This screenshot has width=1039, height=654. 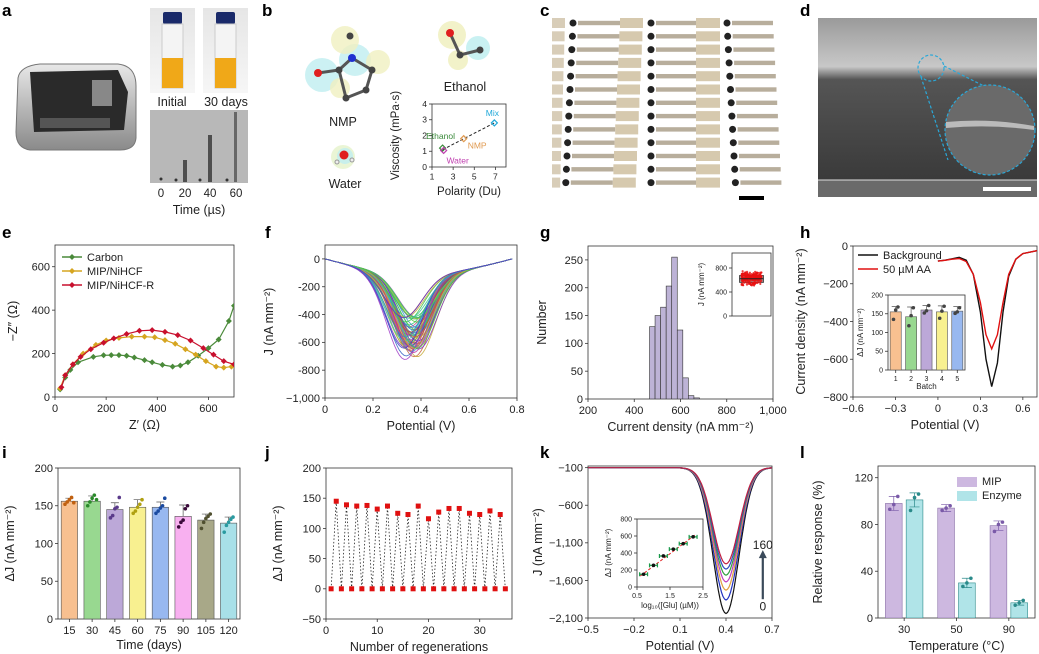 What do you see at coordinates (185, 194) in the screenshot?
I see `time-tick: 20` at bounding box center [185, 194].